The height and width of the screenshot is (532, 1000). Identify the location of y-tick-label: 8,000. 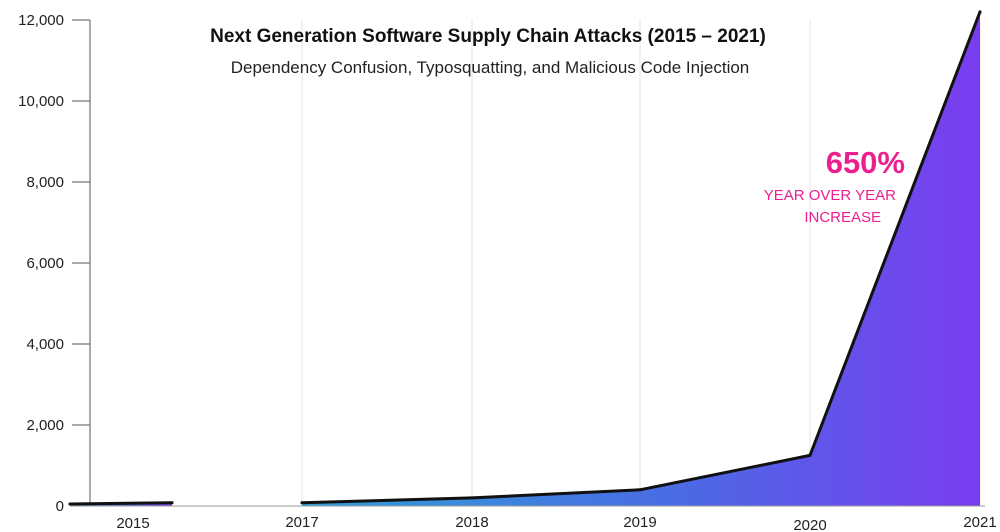
(45, 182).